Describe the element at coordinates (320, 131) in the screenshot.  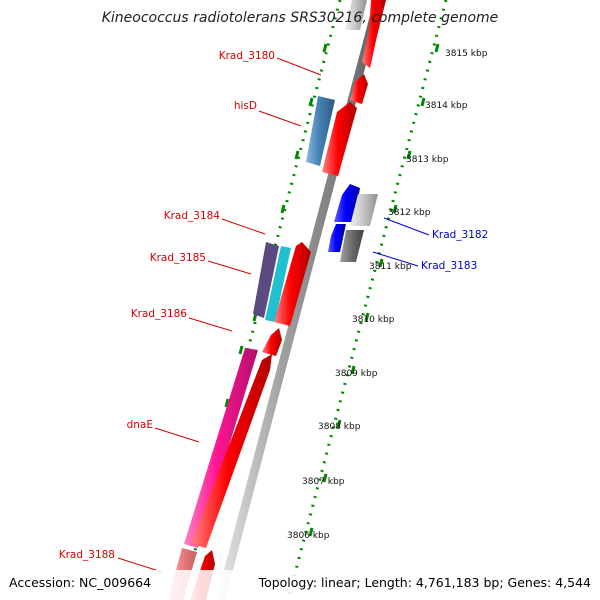
I see `gene-arrow-hisd` at that location.